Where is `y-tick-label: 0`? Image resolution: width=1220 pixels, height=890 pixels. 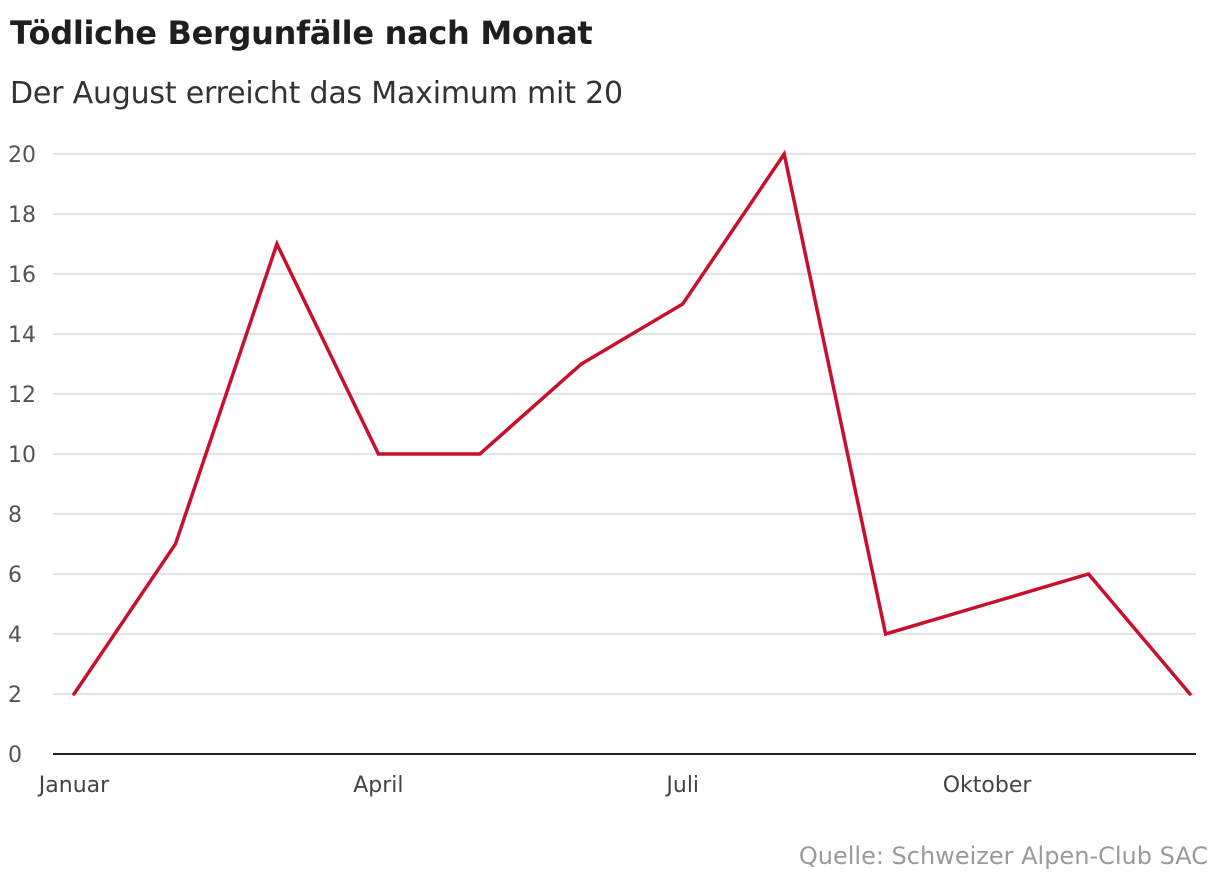
y-tick-label: 0 is located at coordinates (15, 755).